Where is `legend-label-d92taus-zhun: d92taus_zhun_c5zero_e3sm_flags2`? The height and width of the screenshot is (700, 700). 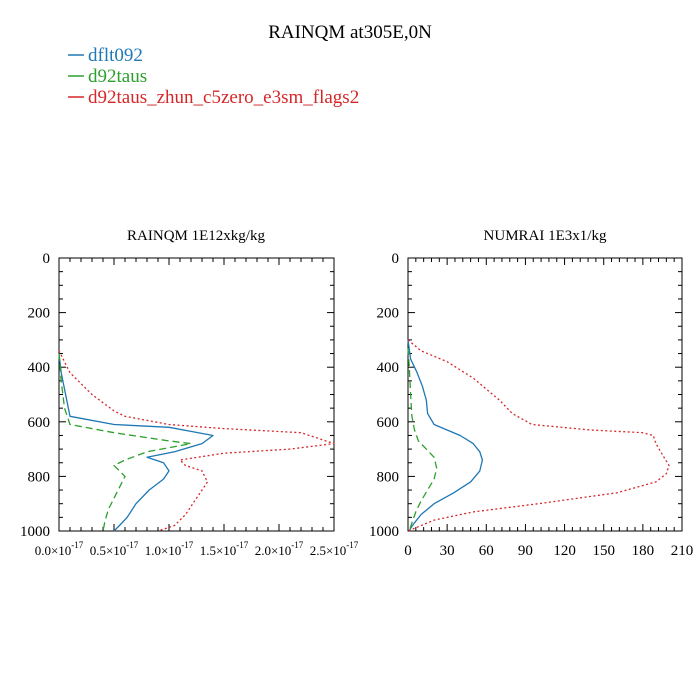 legend-label-d92taus-zhun: d92taus_zhun_c5zero_e3sm_flags2 is located at coordinates (223, 97).